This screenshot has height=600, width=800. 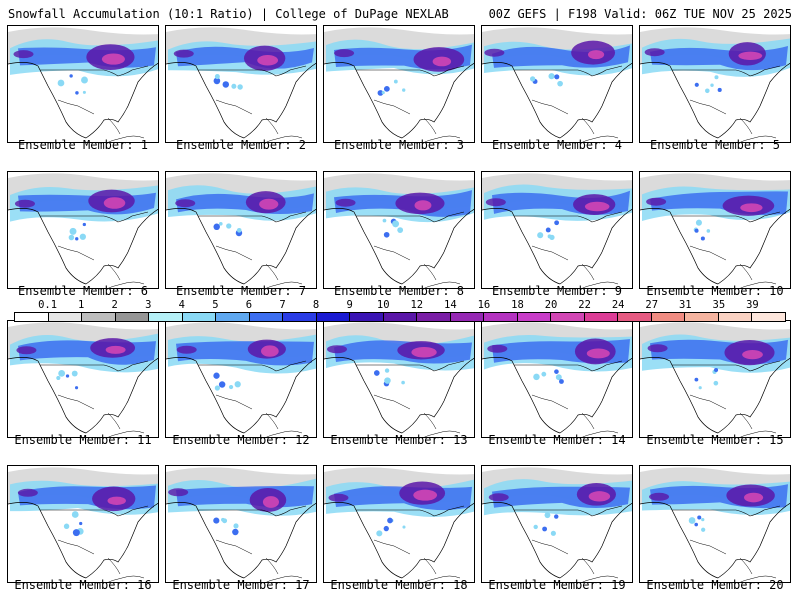 What do you see at coordinates (715, 145) in the screenshot?
I see `ensemble-member-label: Ensemble Member: 5` at bounding box center [715, 145].